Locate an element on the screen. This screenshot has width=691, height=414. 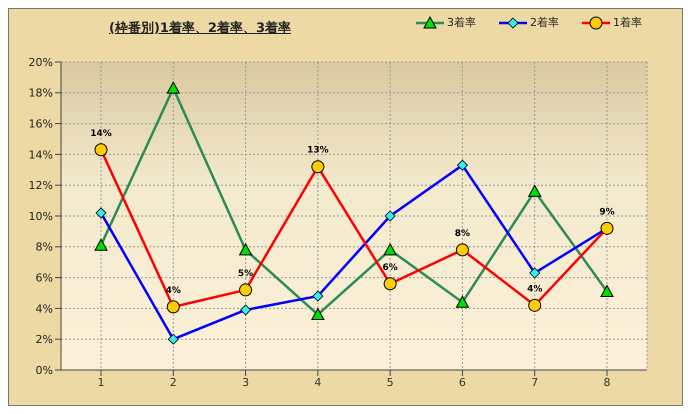
legend-label: 3着率 is located at coordinates (461, 22).